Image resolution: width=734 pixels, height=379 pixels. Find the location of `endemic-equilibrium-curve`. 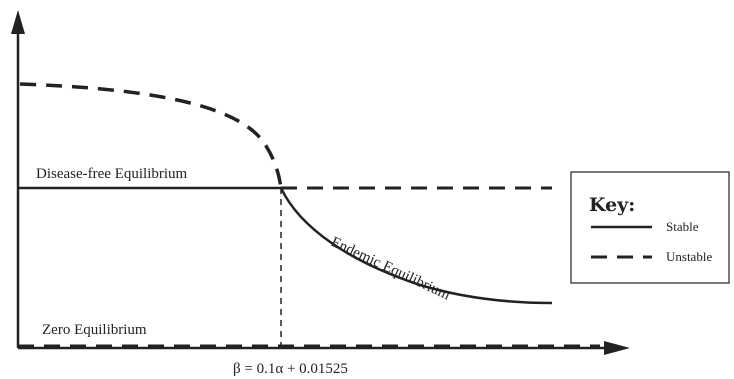

endemic-equilibrium-curve is located at coordinates (416, 246).